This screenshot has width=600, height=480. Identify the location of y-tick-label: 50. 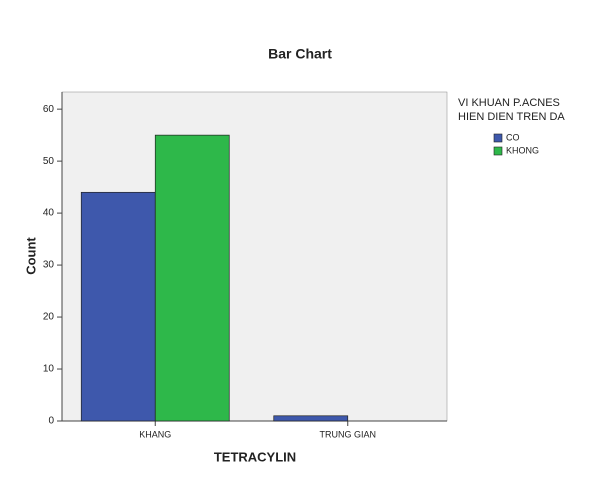
(49, 161).